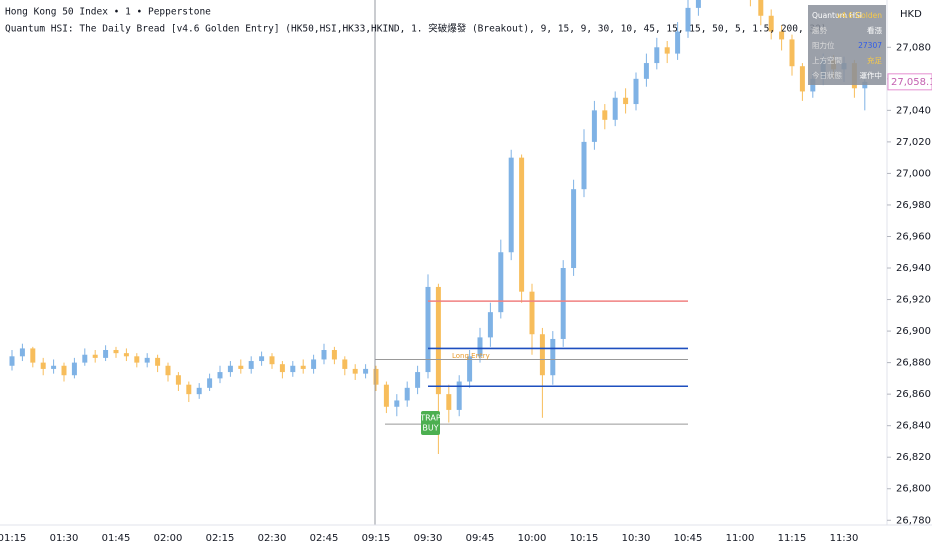  I want to click on annotation: TRAP, so click(430, 418).